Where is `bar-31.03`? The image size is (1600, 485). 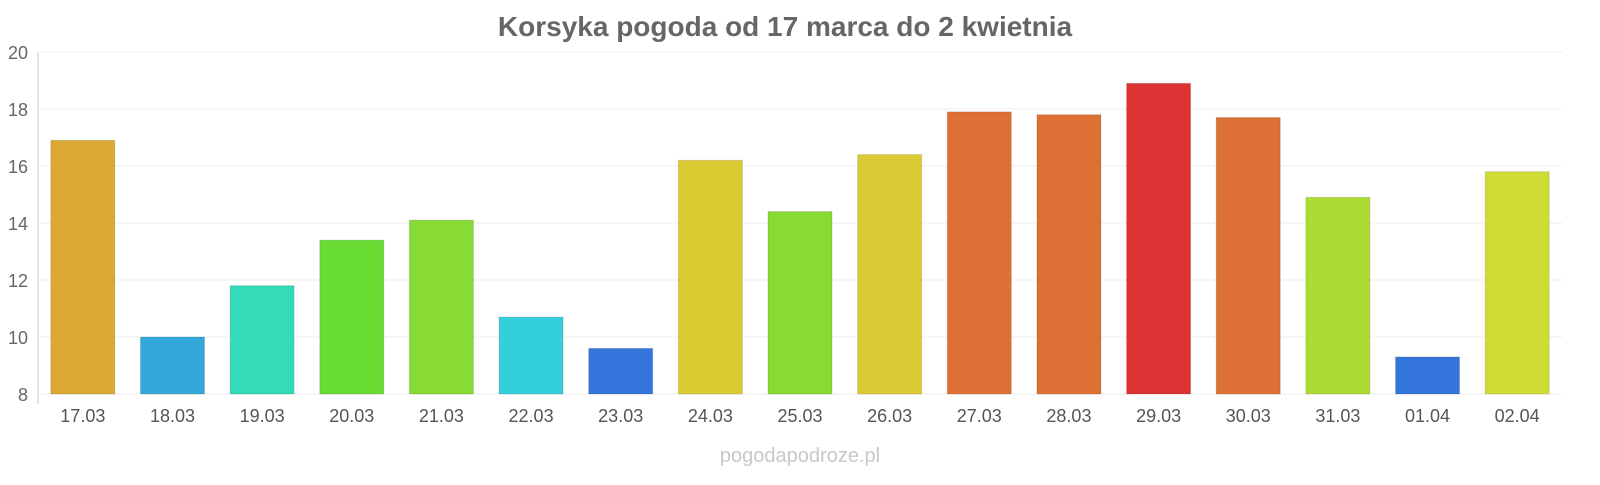
bar-31.03 is located at coordinates (1338, 295).